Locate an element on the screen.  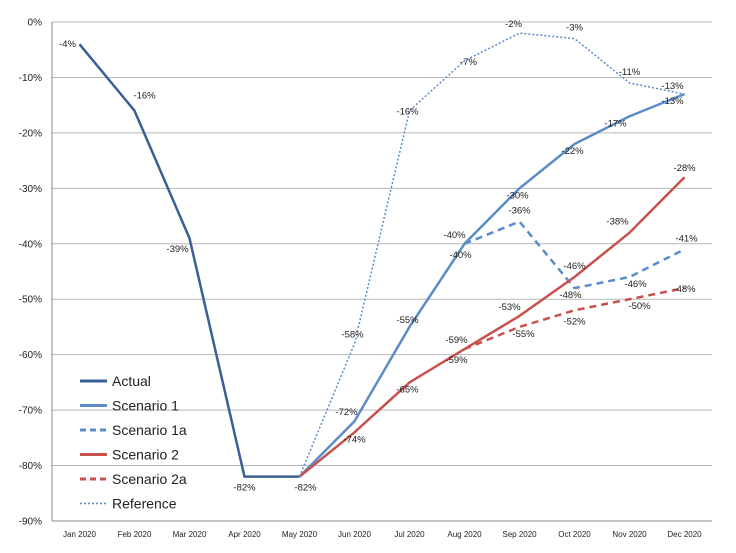
data-label: -22% is located at coordinates (572, 151).